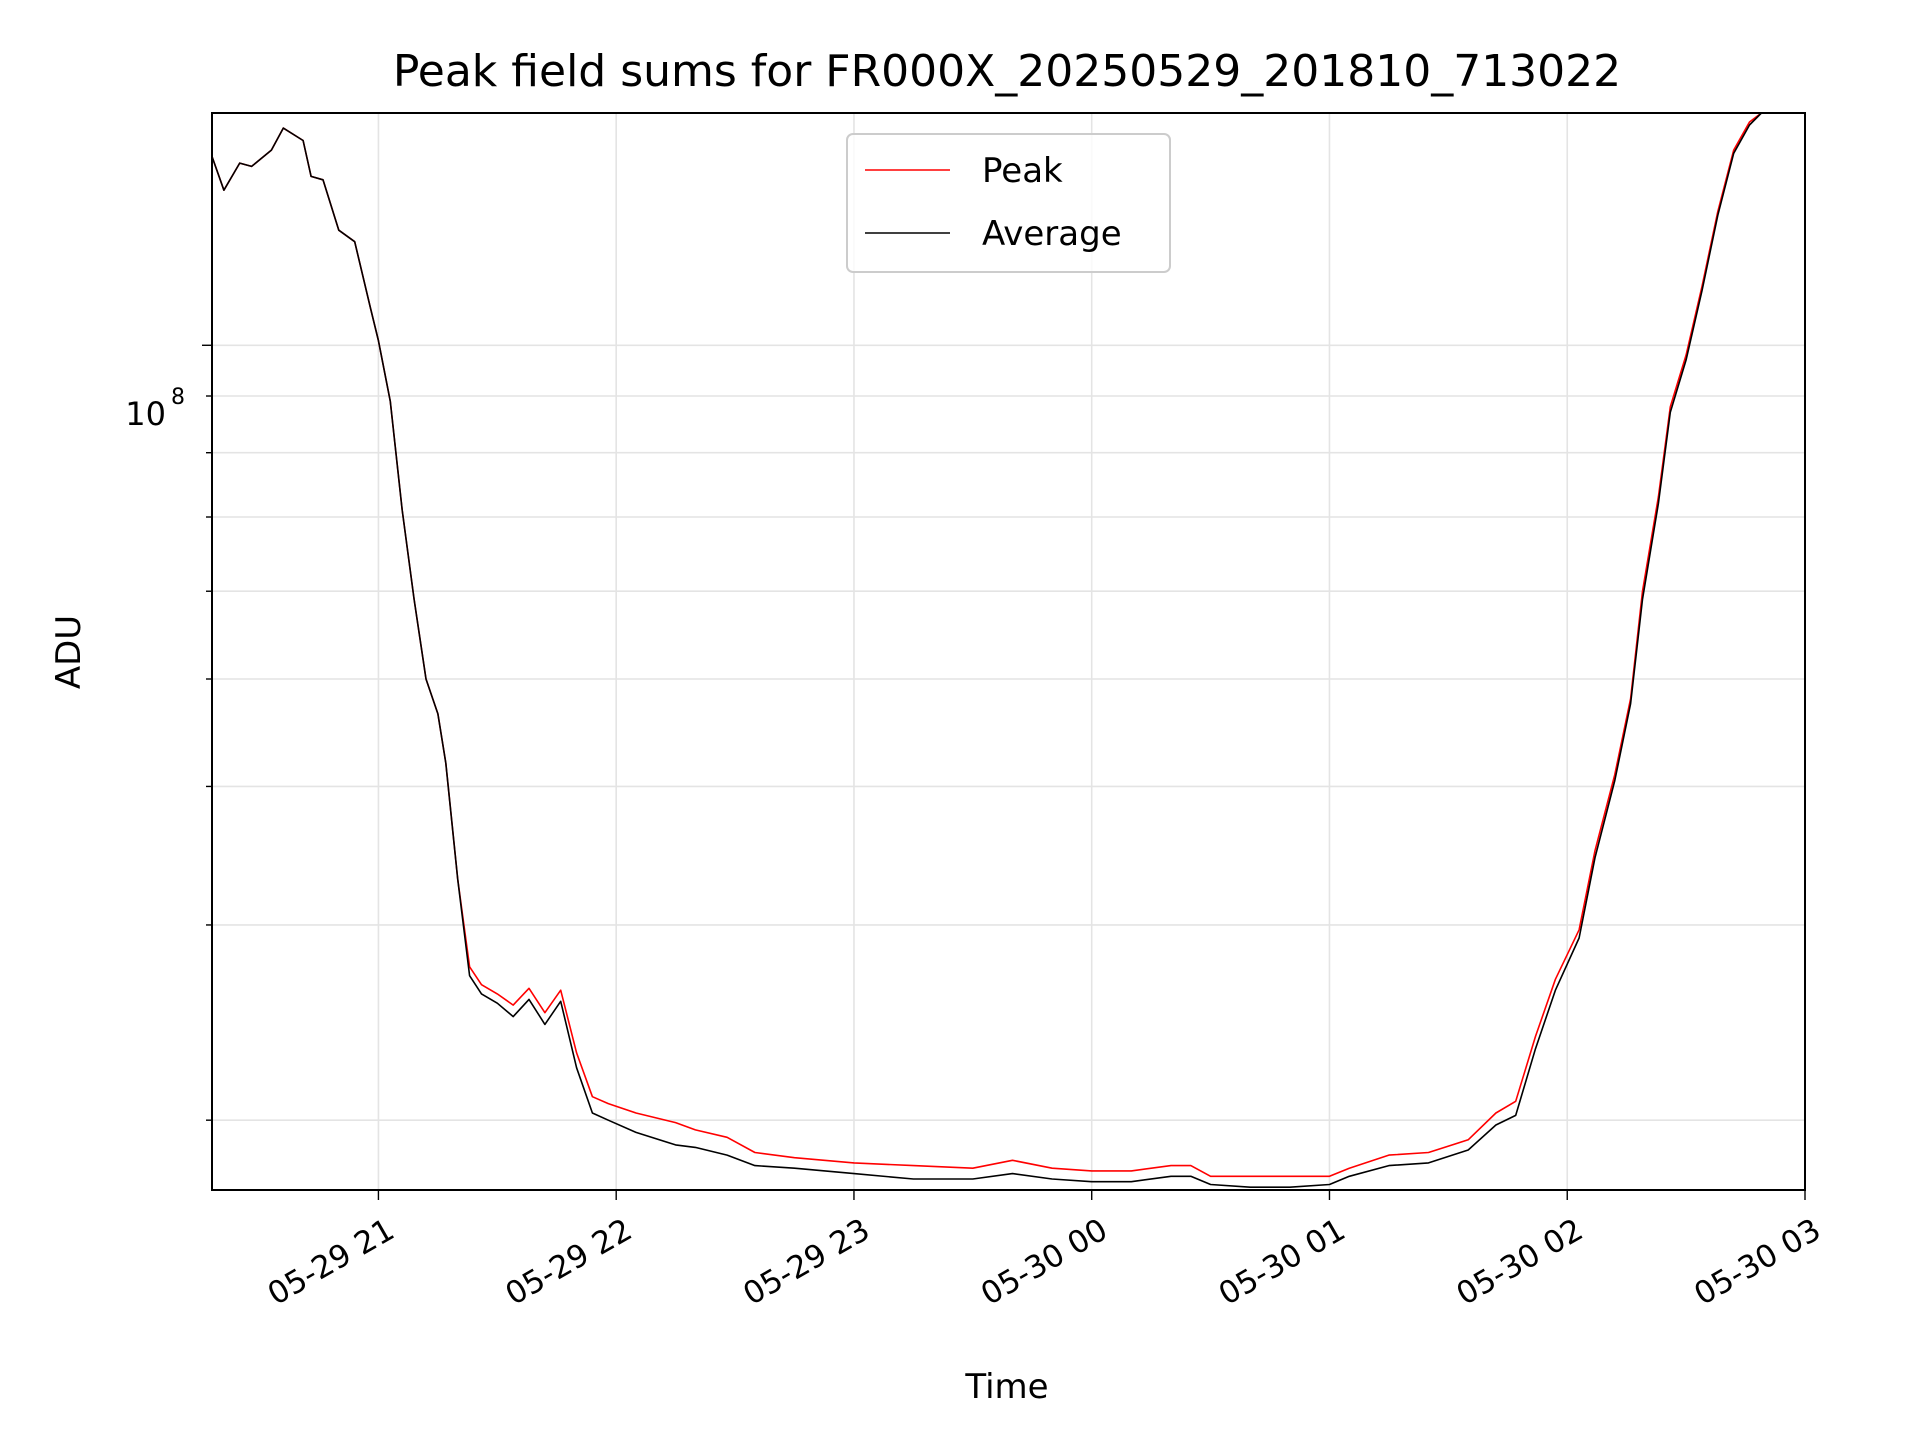 This screenshot has height=1440, width=1920. Describe the element at coordinates (1006, 1387) in the screenshot. I see `x-axis-label: Time` at that location.